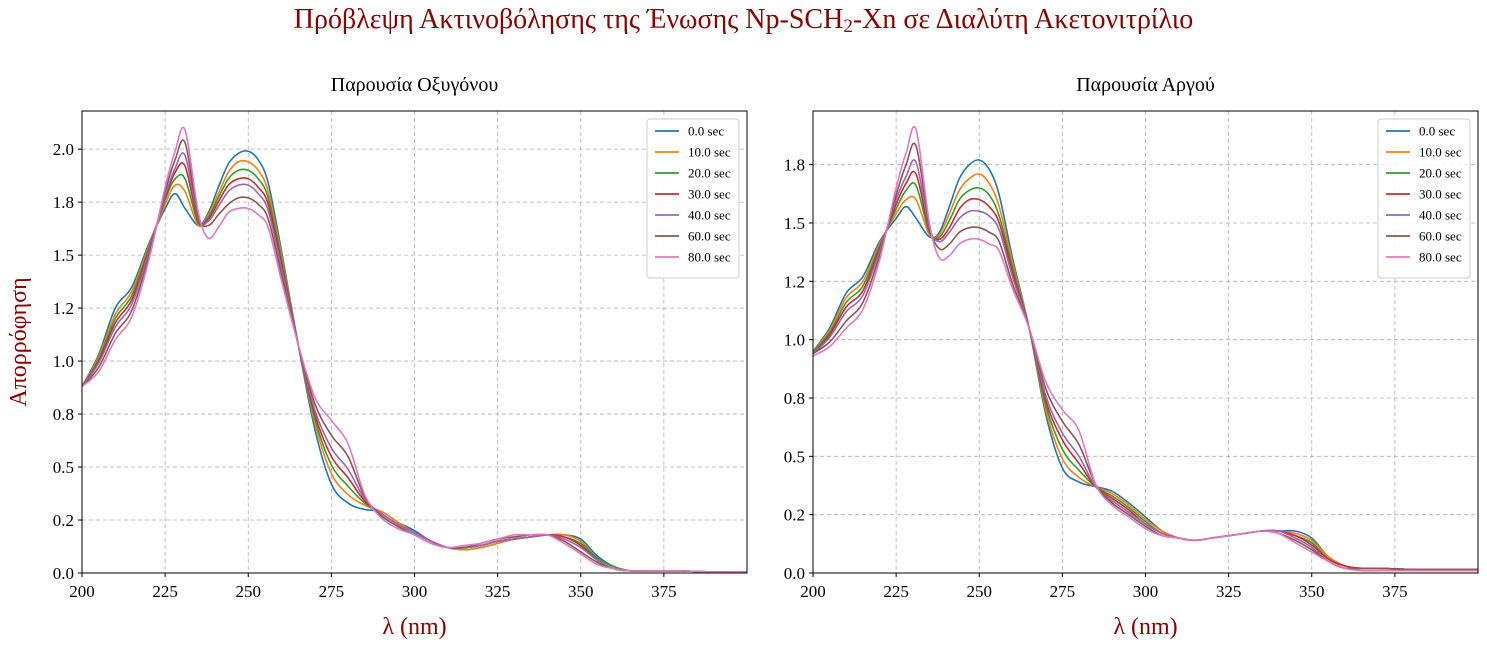 The image size is (1487, 649). Describe the element at coordinates (415, 85) in the screenshot. I see `subplot-title: Παρουσία Οξυγόνου` at that location.